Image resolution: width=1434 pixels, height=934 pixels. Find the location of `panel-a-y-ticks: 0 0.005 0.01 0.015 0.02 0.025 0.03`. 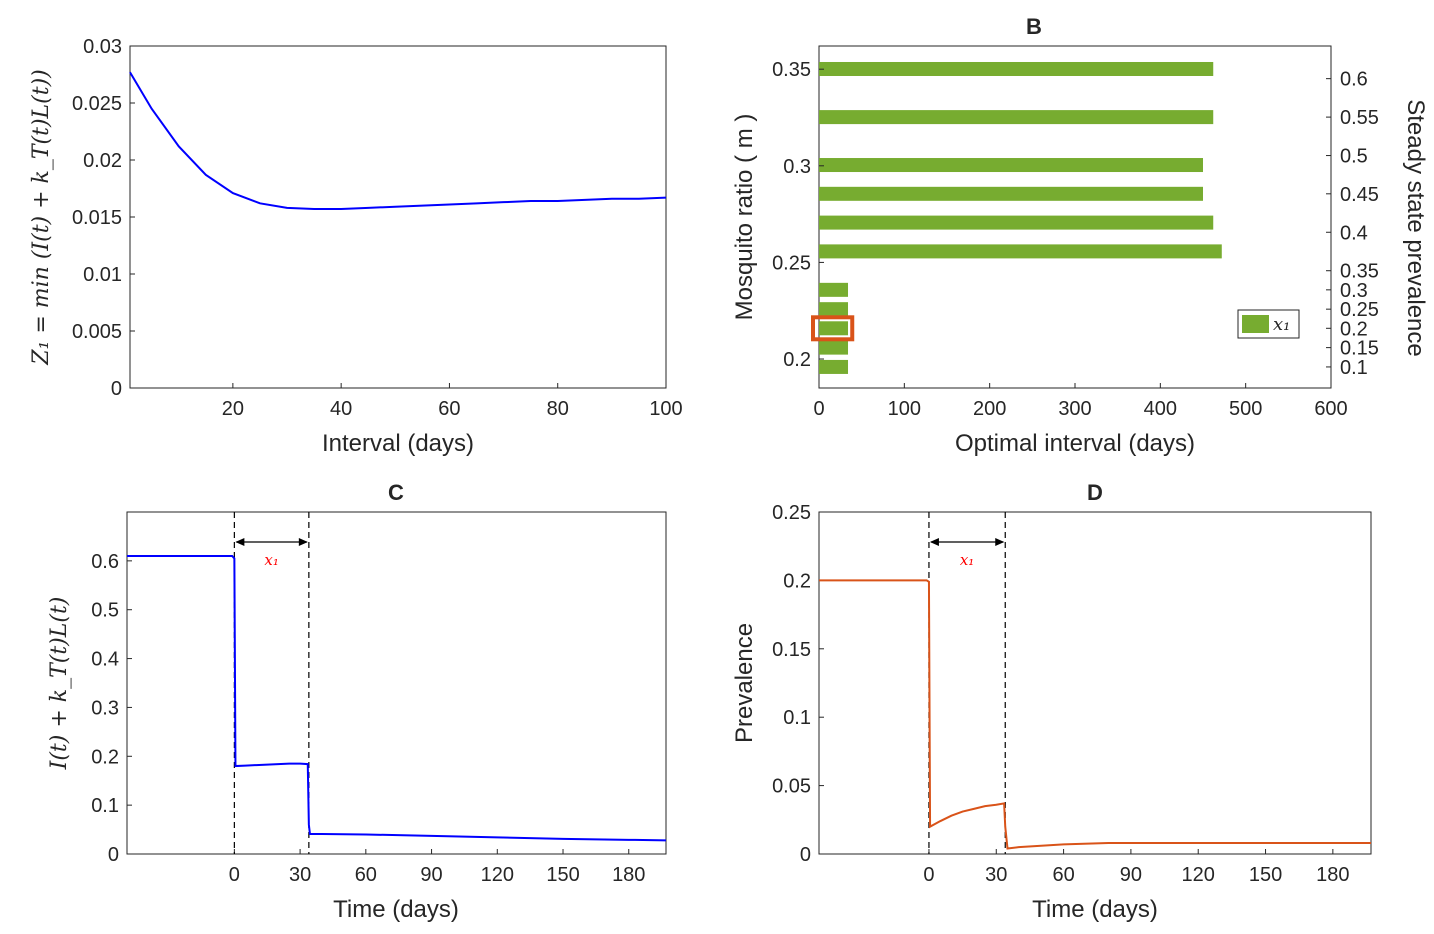

panel-a-y-ticks: 0 0.005 0.01 0.015 0.02 0.025 0.03 is located at coordinates (103, 218).